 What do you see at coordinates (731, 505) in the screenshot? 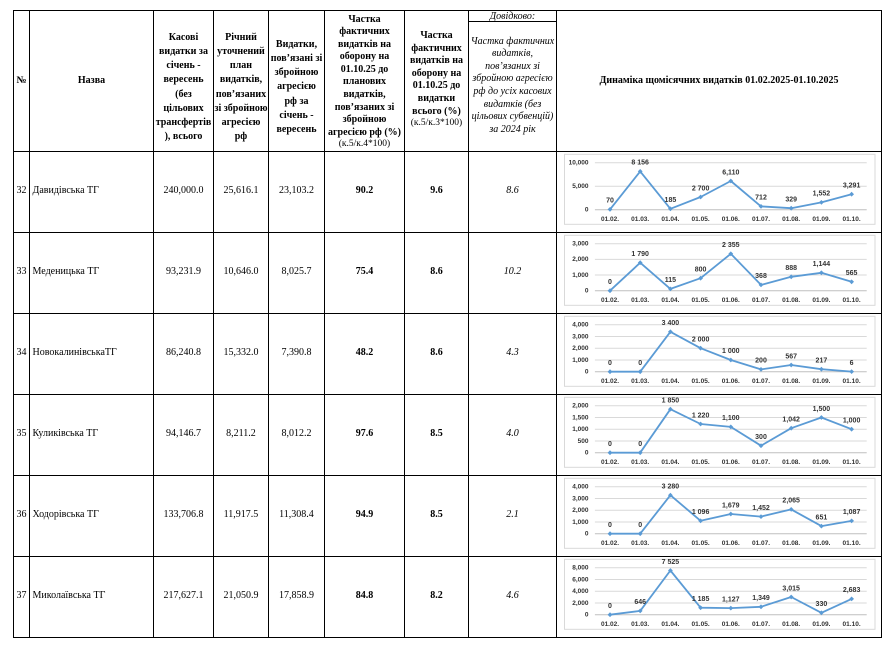
I see `svg-text: 1,679` at bounding box center [731, 505].